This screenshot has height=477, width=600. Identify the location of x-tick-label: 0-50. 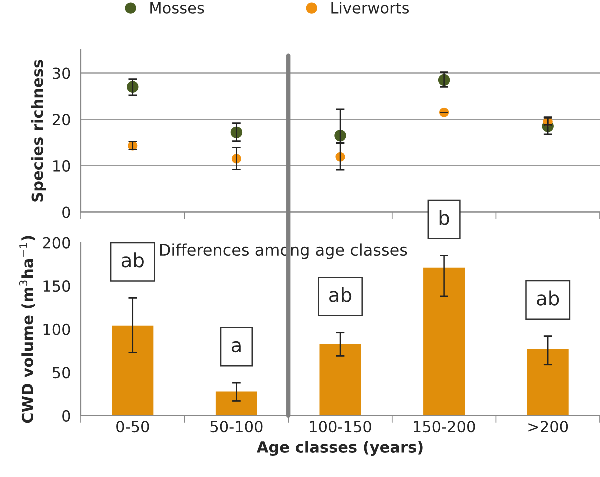
(133, 427).